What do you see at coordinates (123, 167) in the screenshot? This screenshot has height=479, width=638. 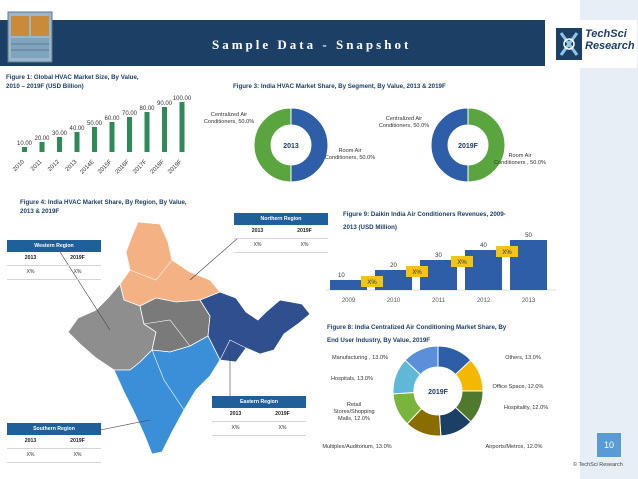 I see `fig1-tick-label: 2016F` at bounding box center [123, 167].